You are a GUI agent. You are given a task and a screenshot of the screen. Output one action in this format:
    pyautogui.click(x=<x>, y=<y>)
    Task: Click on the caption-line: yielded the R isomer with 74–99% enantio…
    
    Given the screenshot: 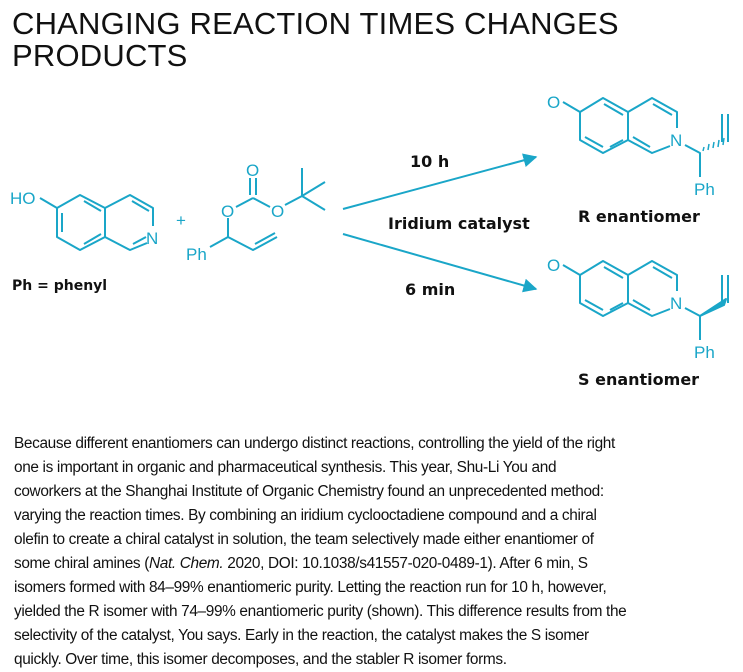 What is the action you would take?
    pyautogui.click(x=320, y=611)
    